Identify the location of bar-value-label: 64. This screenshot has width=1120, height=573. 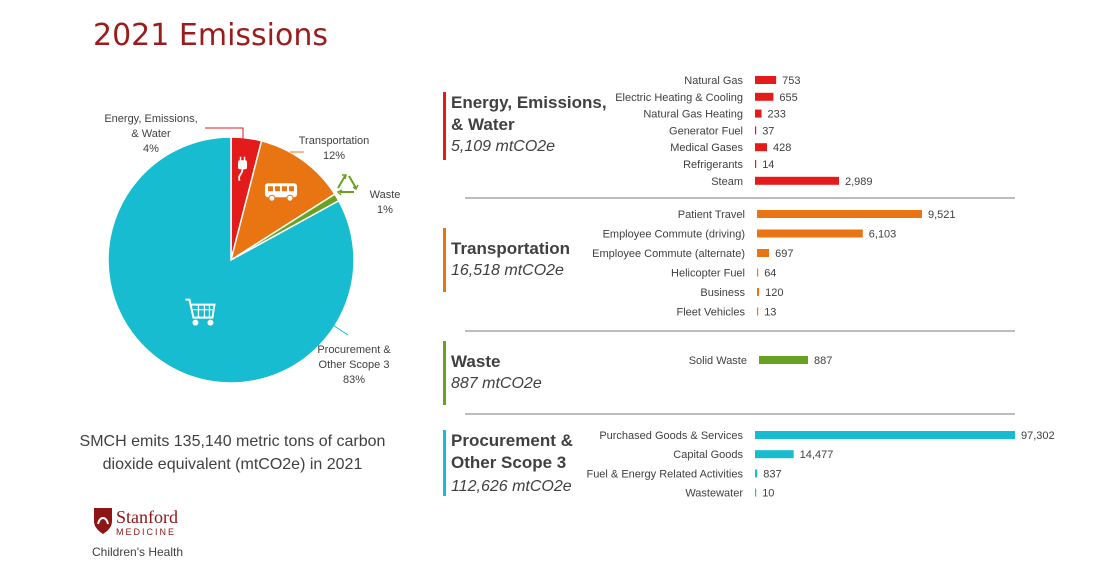
(770, 274).